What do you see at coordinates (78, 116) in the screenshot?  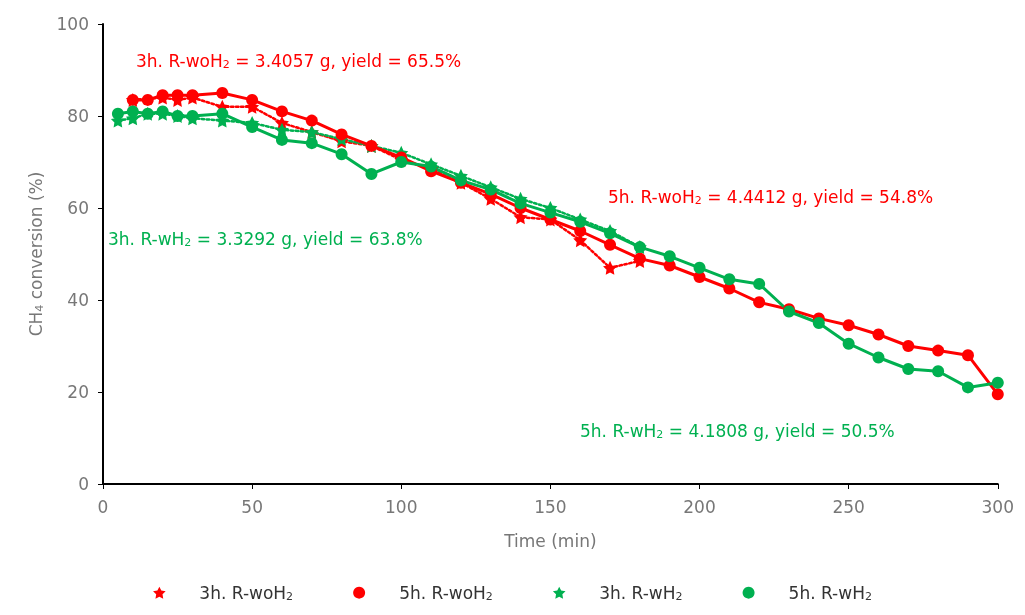 I see `y-tick-label: 80` at bounding box center [78, 116].